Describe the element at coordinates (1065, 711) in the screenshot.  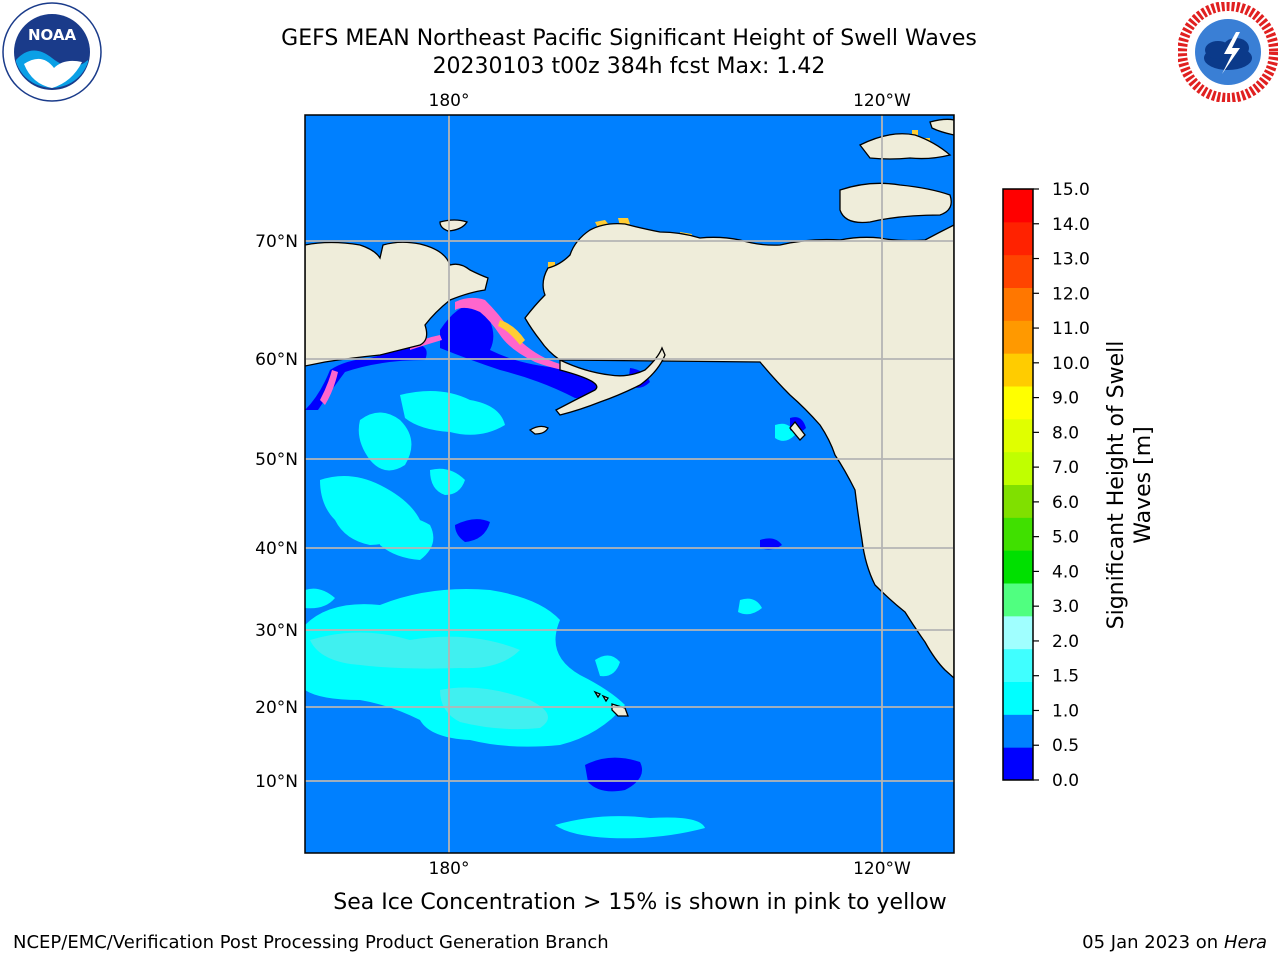
I see `colorbar-tick-label: 1.0` at that location.